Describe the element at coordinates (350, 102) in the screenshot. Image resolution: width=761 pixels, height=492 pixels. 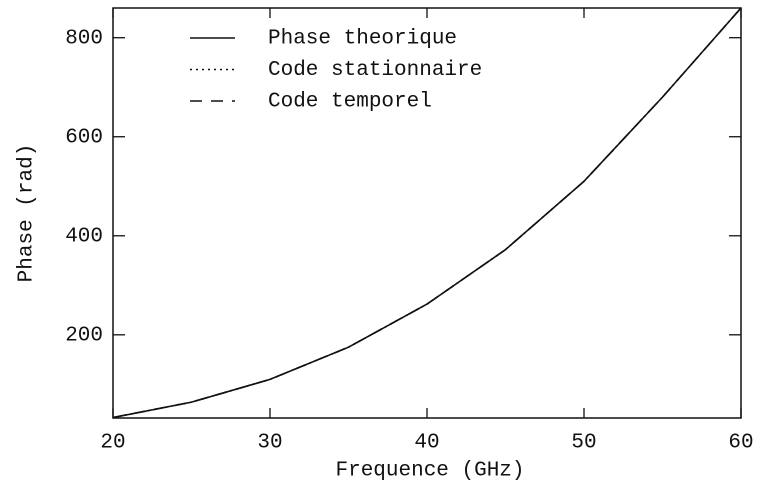
I see `legend-label: Code temporel` at that location.